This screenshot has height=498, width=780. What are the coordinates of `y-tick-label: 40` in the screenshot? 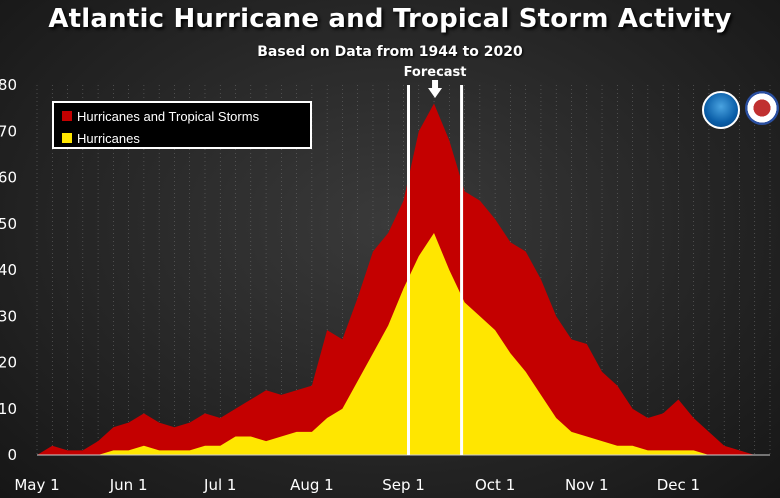 It's located at (8, 270).